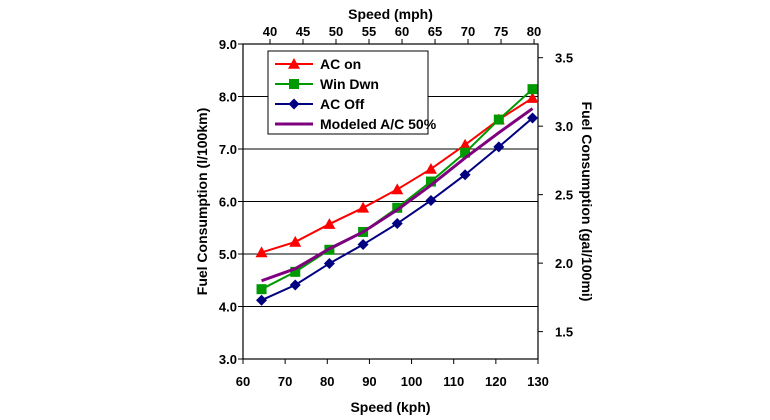 The width and height of the screenshot is (770, 420). Describe the element at coordinates (356, 94) in the screenshot. I see `legend-items: AC on Win Dwn AC Off Modeled A/C 50%` at that location.